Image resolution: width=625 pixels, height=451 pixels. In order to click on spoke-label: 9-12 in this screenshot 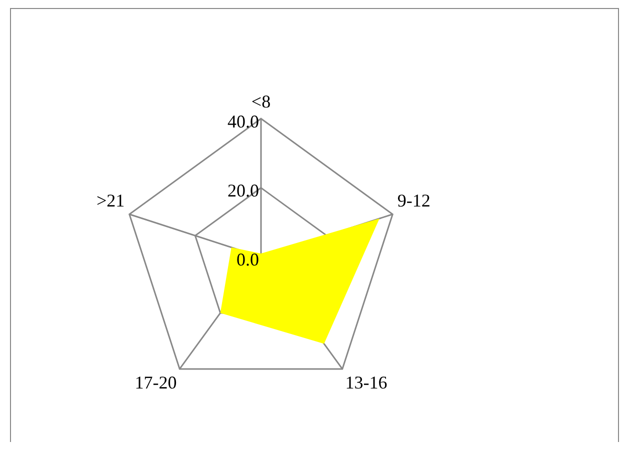, I will do `click(413, 200)`.